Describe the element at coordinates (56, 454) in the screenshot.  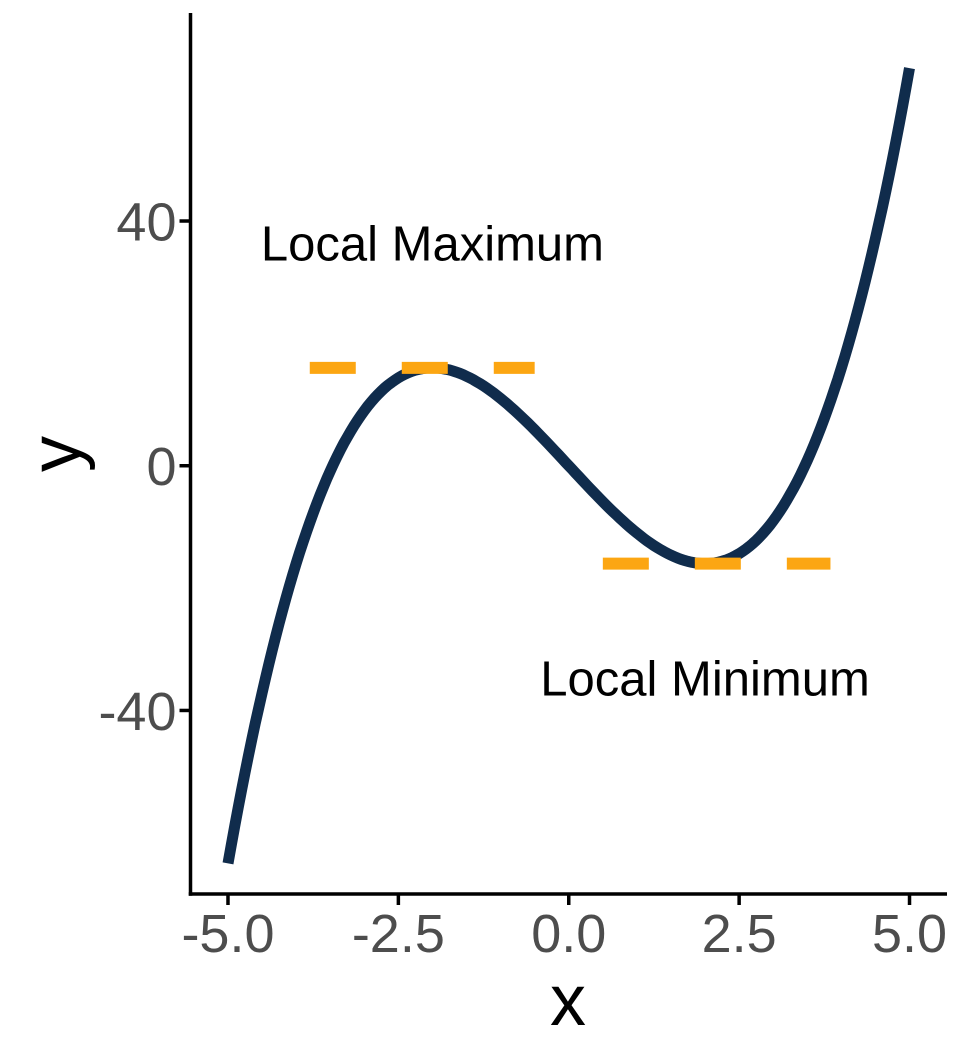
I see `y-axis-title: y` at that location.